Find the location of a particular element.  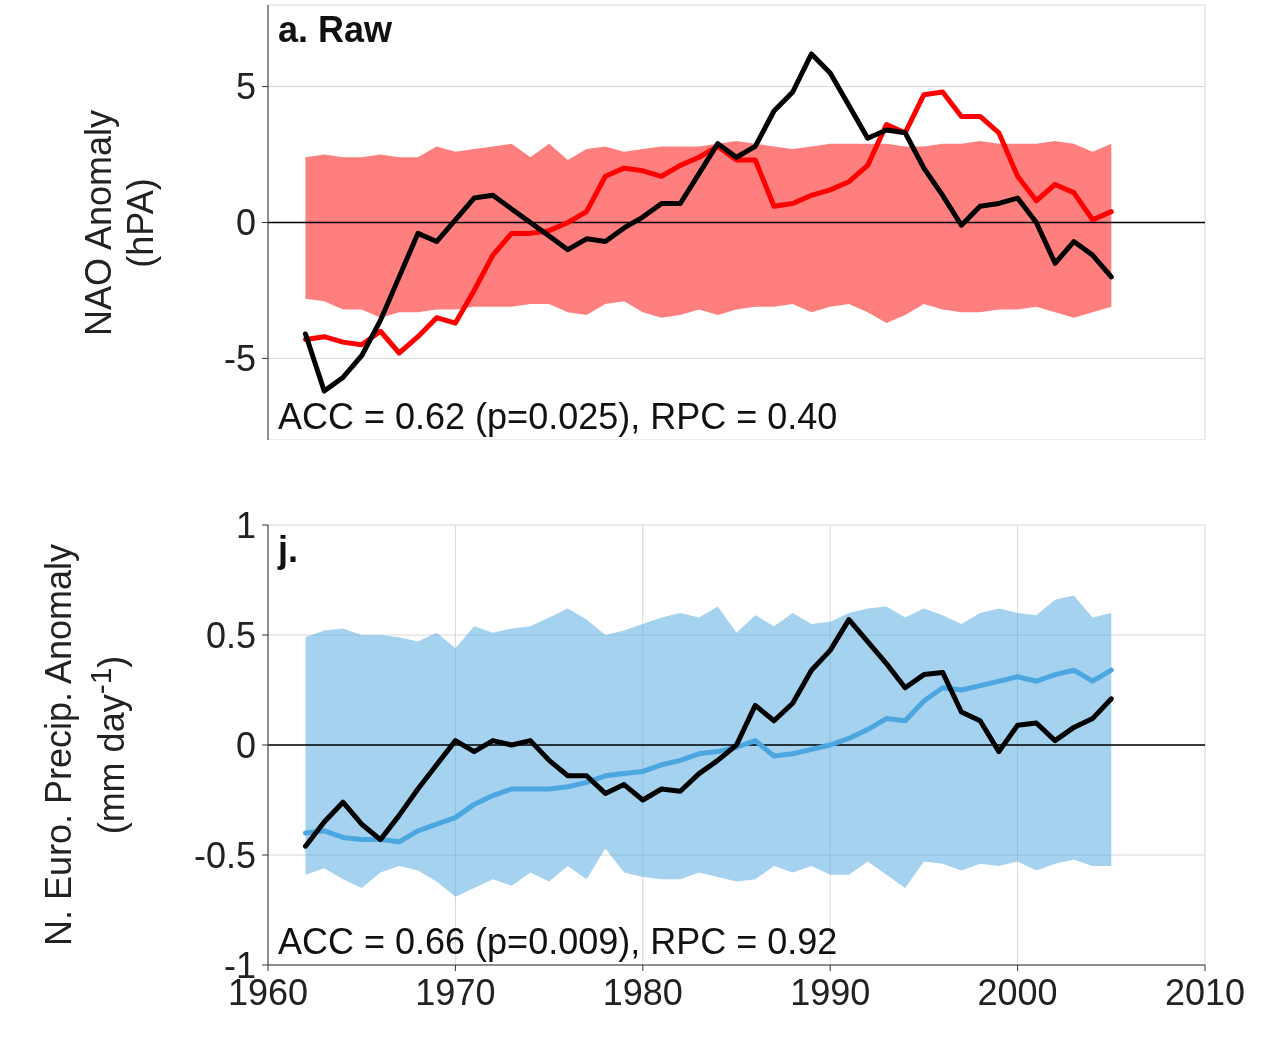

x-tick-label: 1970 is located at coordinates (455, 992).